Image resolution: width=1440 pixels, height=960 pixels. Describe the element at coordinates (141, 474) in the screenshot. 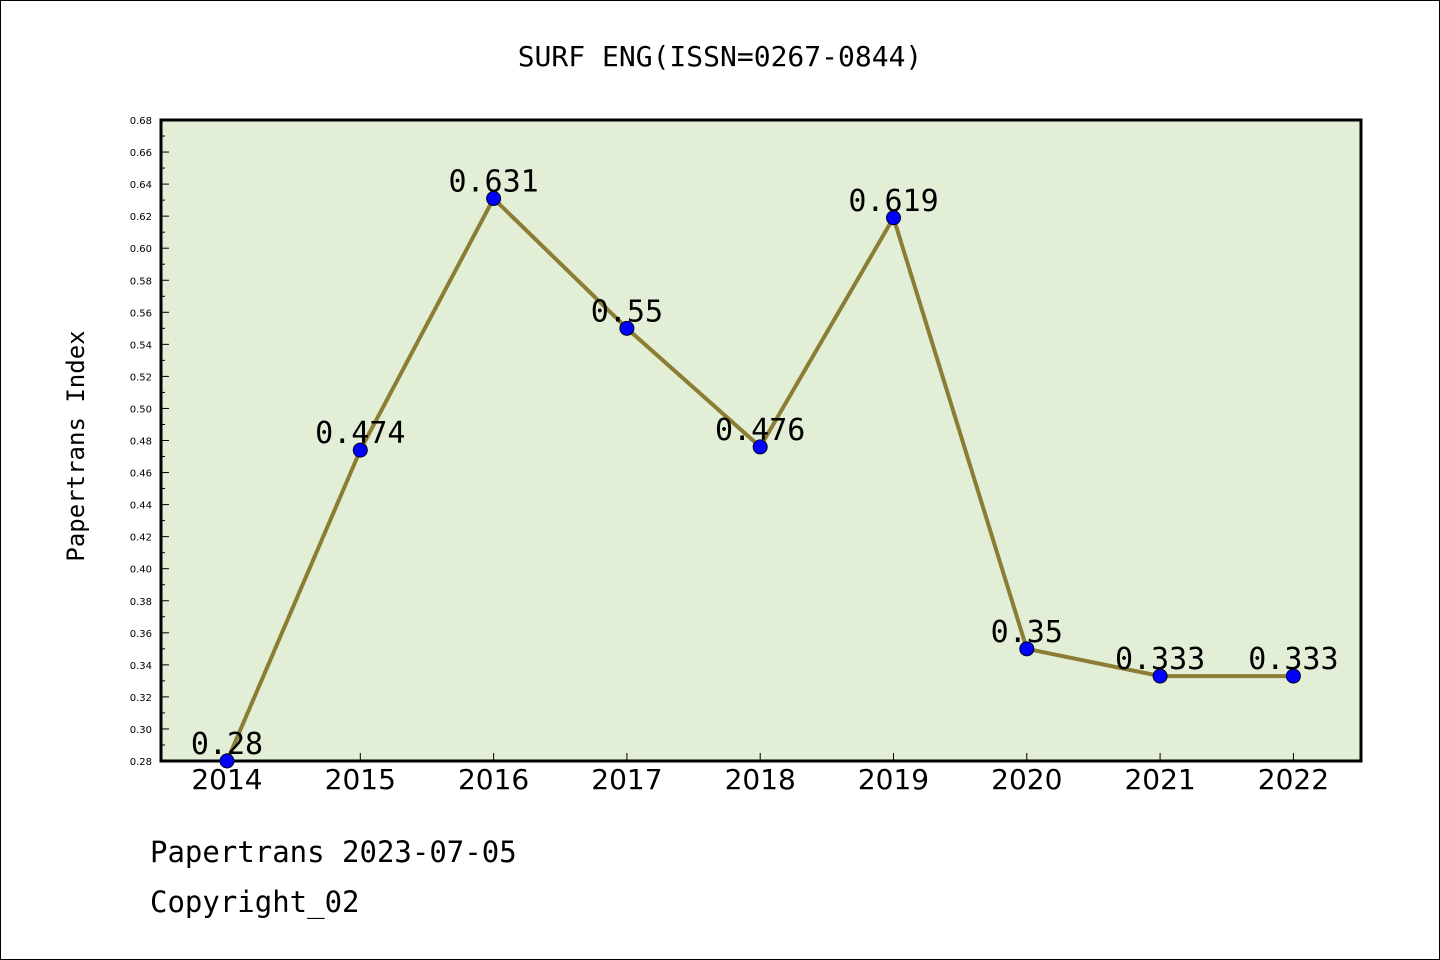

I see `y-tick-label: 0.46` at that location.